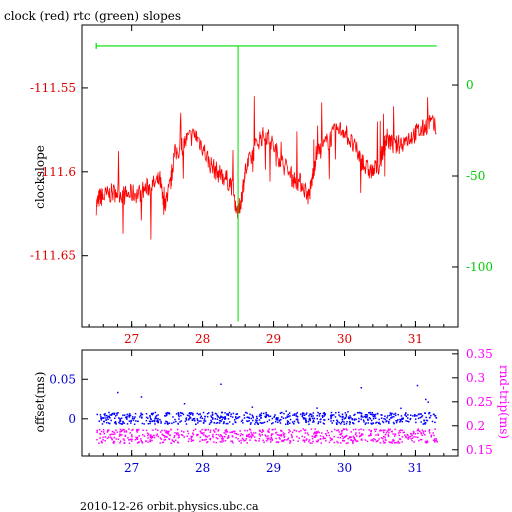 The width and height of the screenshot is (512, 512). I want to click on right-tick-label: 0, so click(470, 85).